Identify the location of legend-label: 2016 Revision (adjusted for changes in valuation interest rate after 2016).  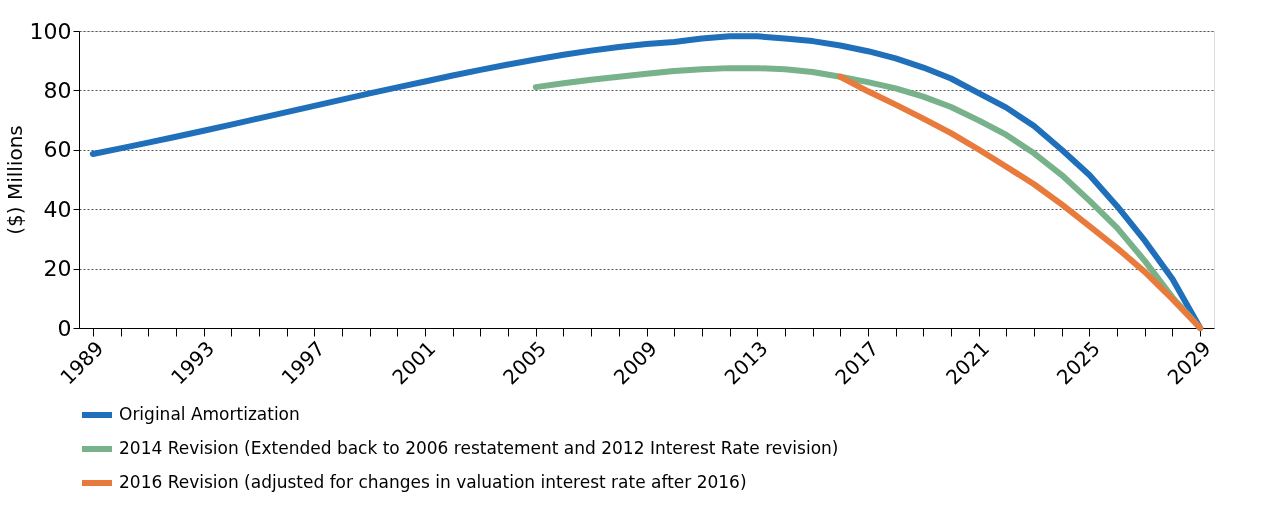
(433, 482).